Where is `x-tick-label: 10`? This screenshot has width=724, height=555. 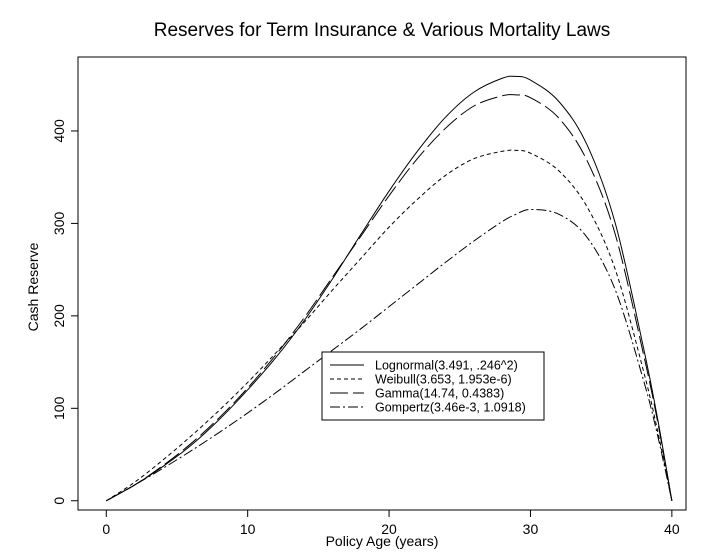
x-tick-label: 10 is located at coordinates (248, 529).